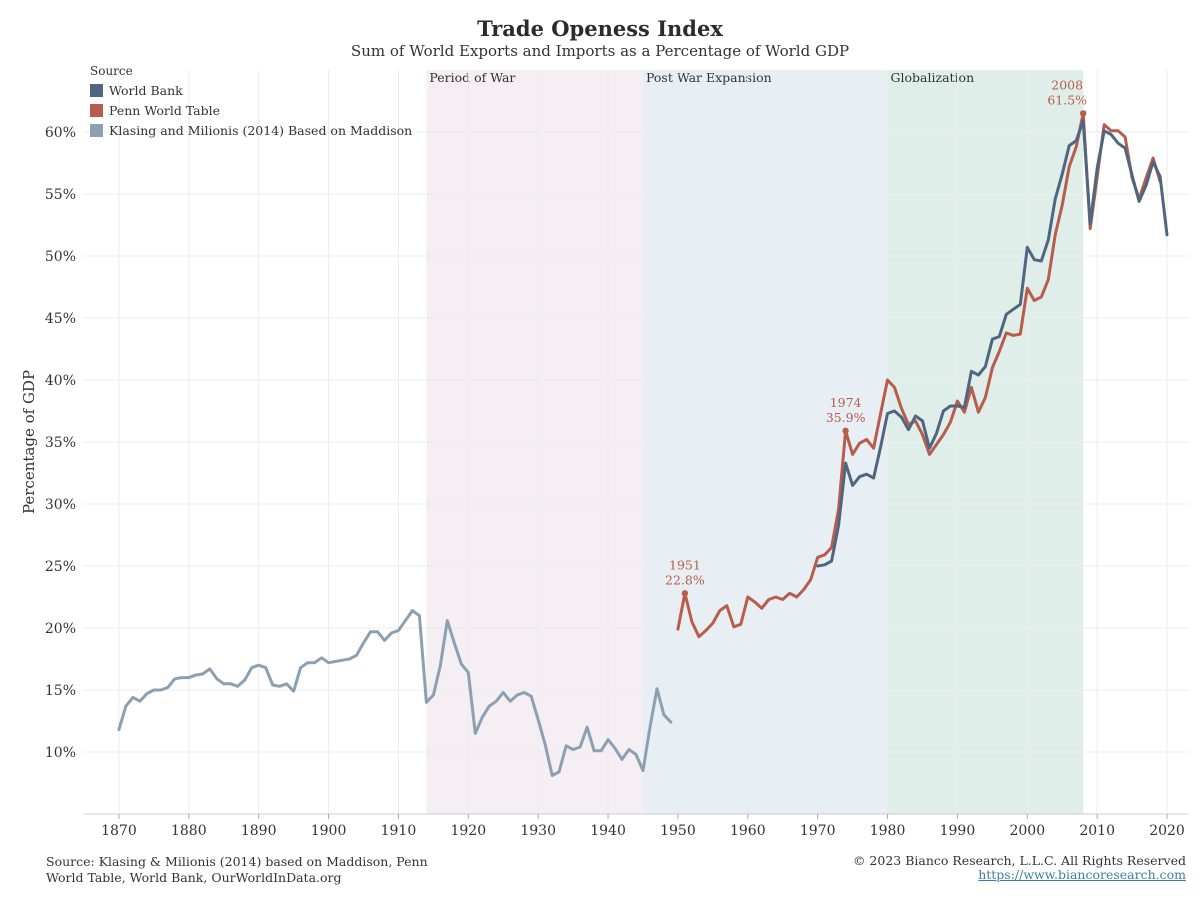 The image size is (1200, 900). Describe the element at coordinates (399, 831) in the screenshot. I see `x-tick-label: 1910` at that location.